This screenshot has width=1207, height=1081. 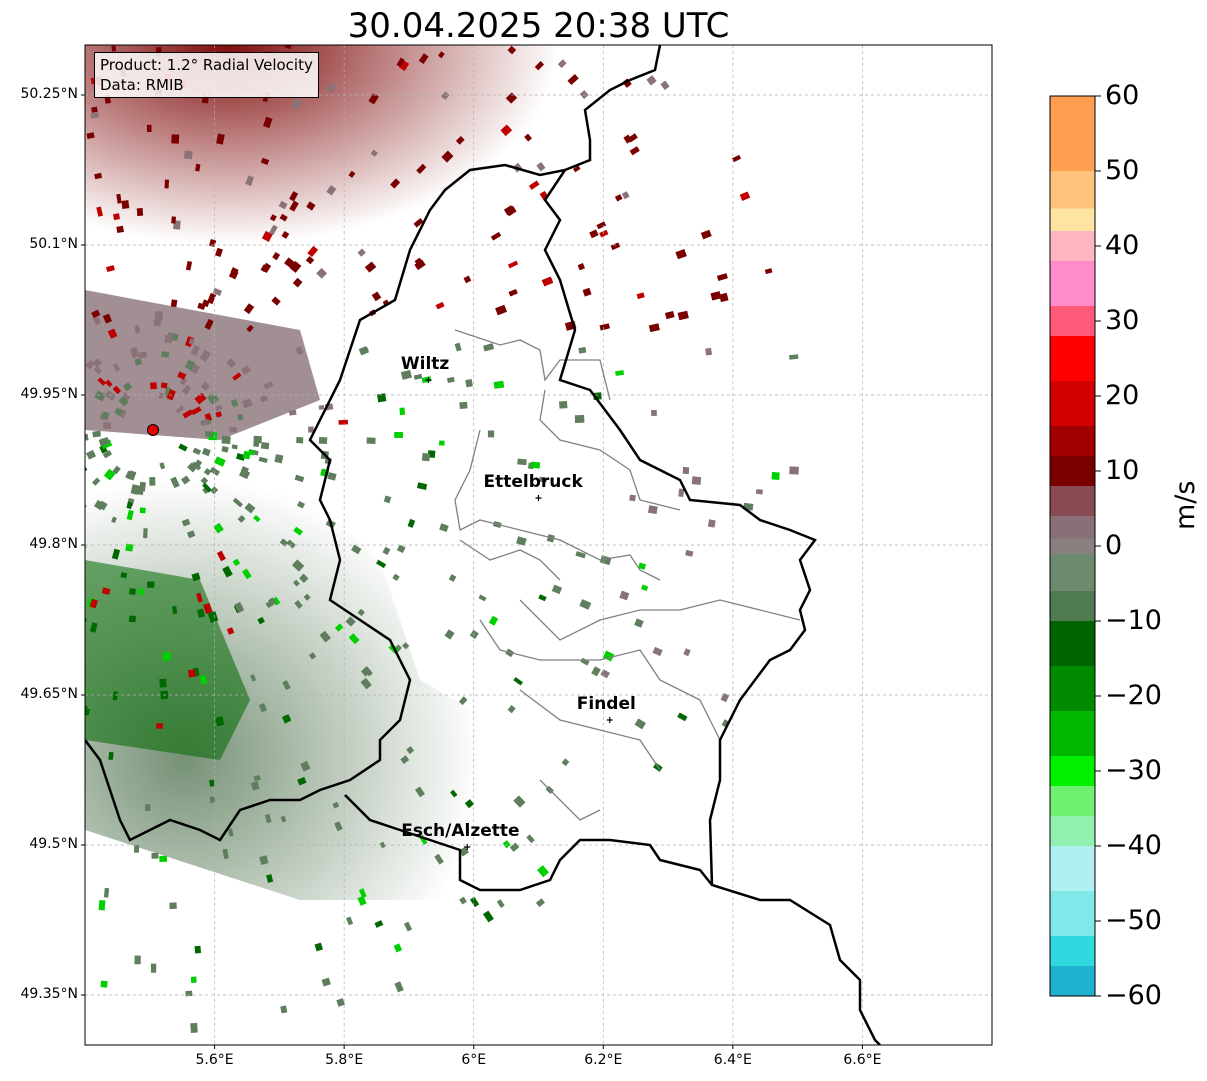 I want to click on latitude-tick-label: 49.35°N, so click(x=49, y=994).